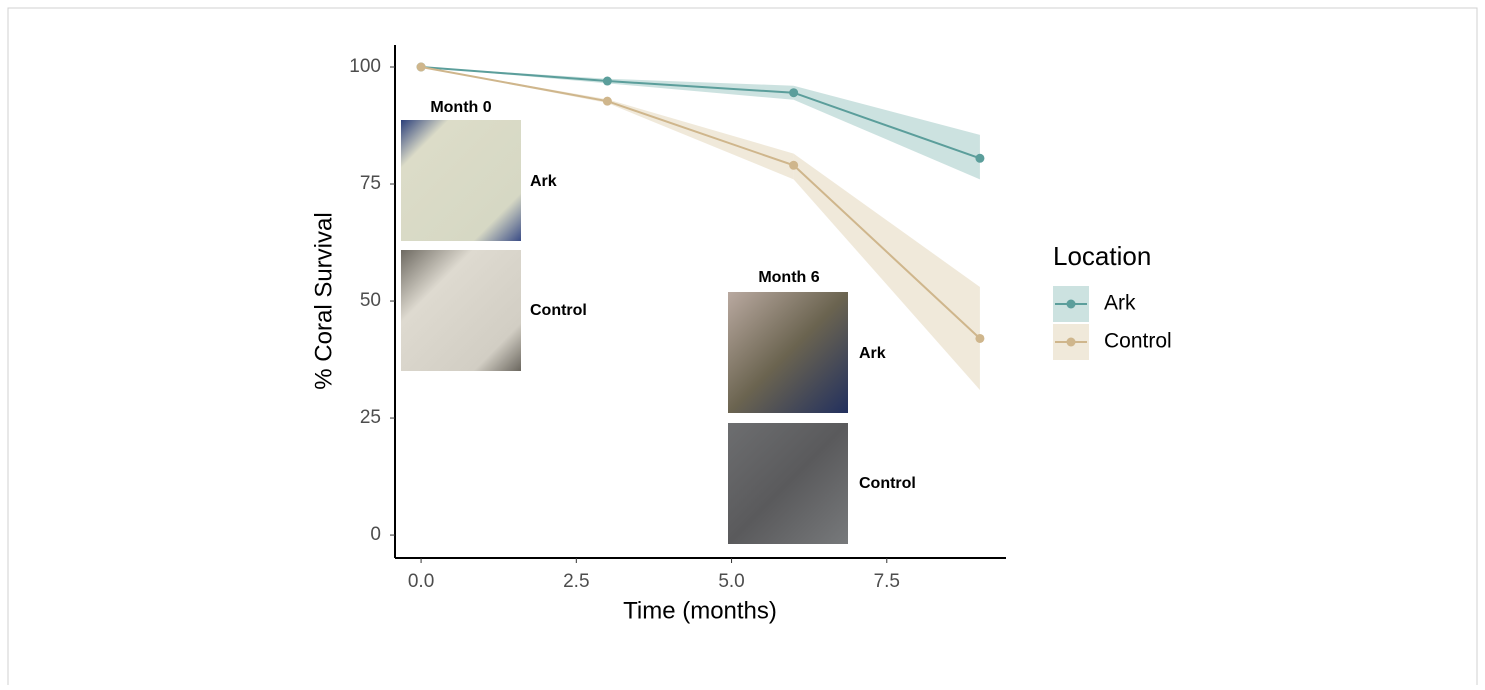 The height and width of the screenshot is (690, 1485). Describe the element at coordinates (323, 300) in the screenshot. I see `y-axis-label: % Coral Survival` at that location.